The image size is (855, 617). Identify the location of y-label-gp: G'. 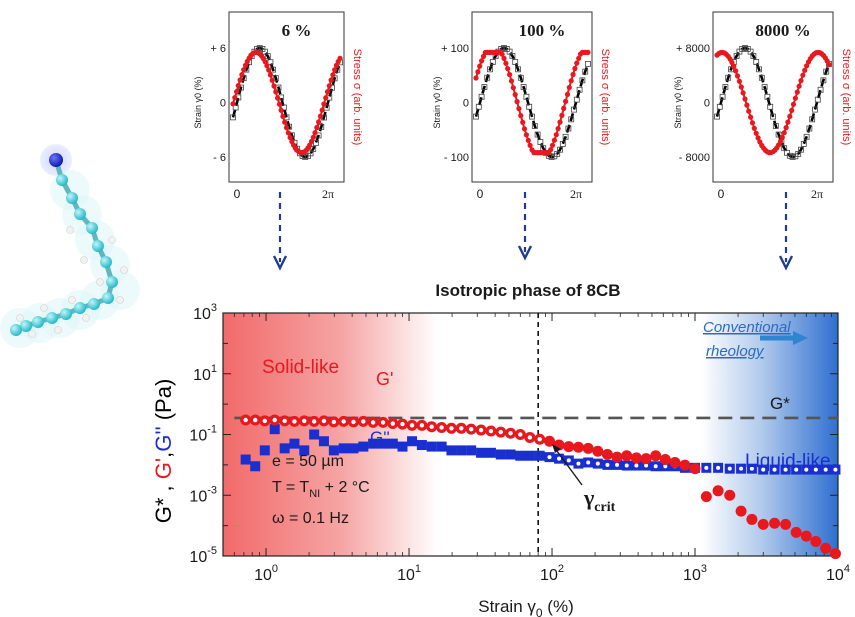
(163, 468).